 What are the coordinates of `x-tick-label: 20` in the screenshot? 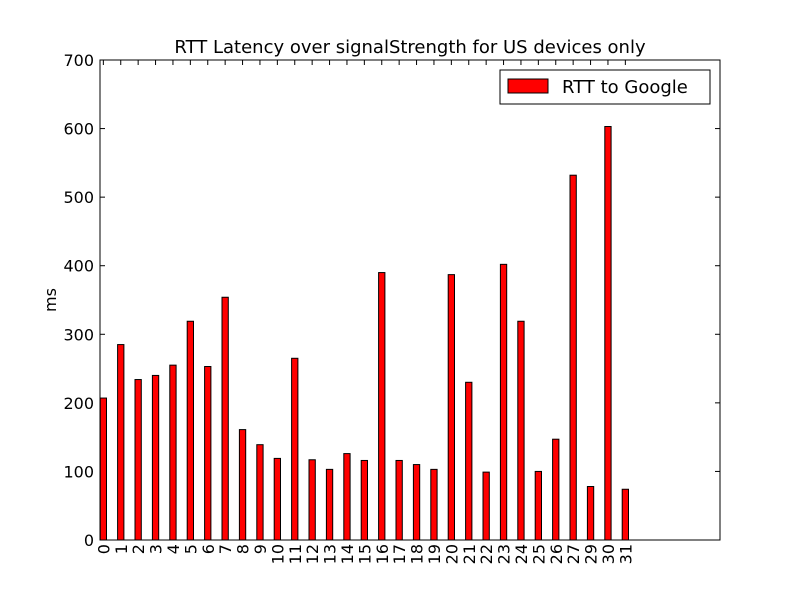 It's located at (451, 554).